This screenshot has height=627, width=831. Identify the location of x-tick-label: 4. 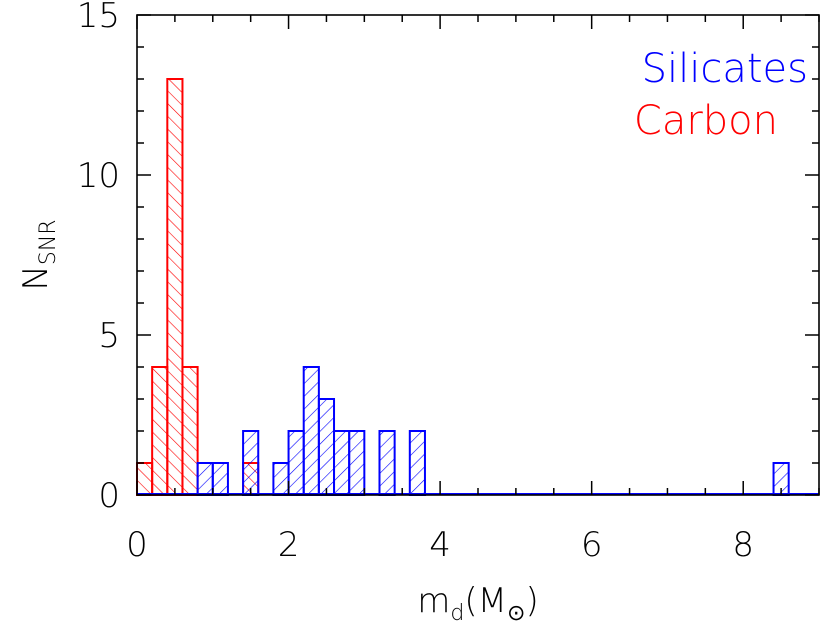
(440, 545).